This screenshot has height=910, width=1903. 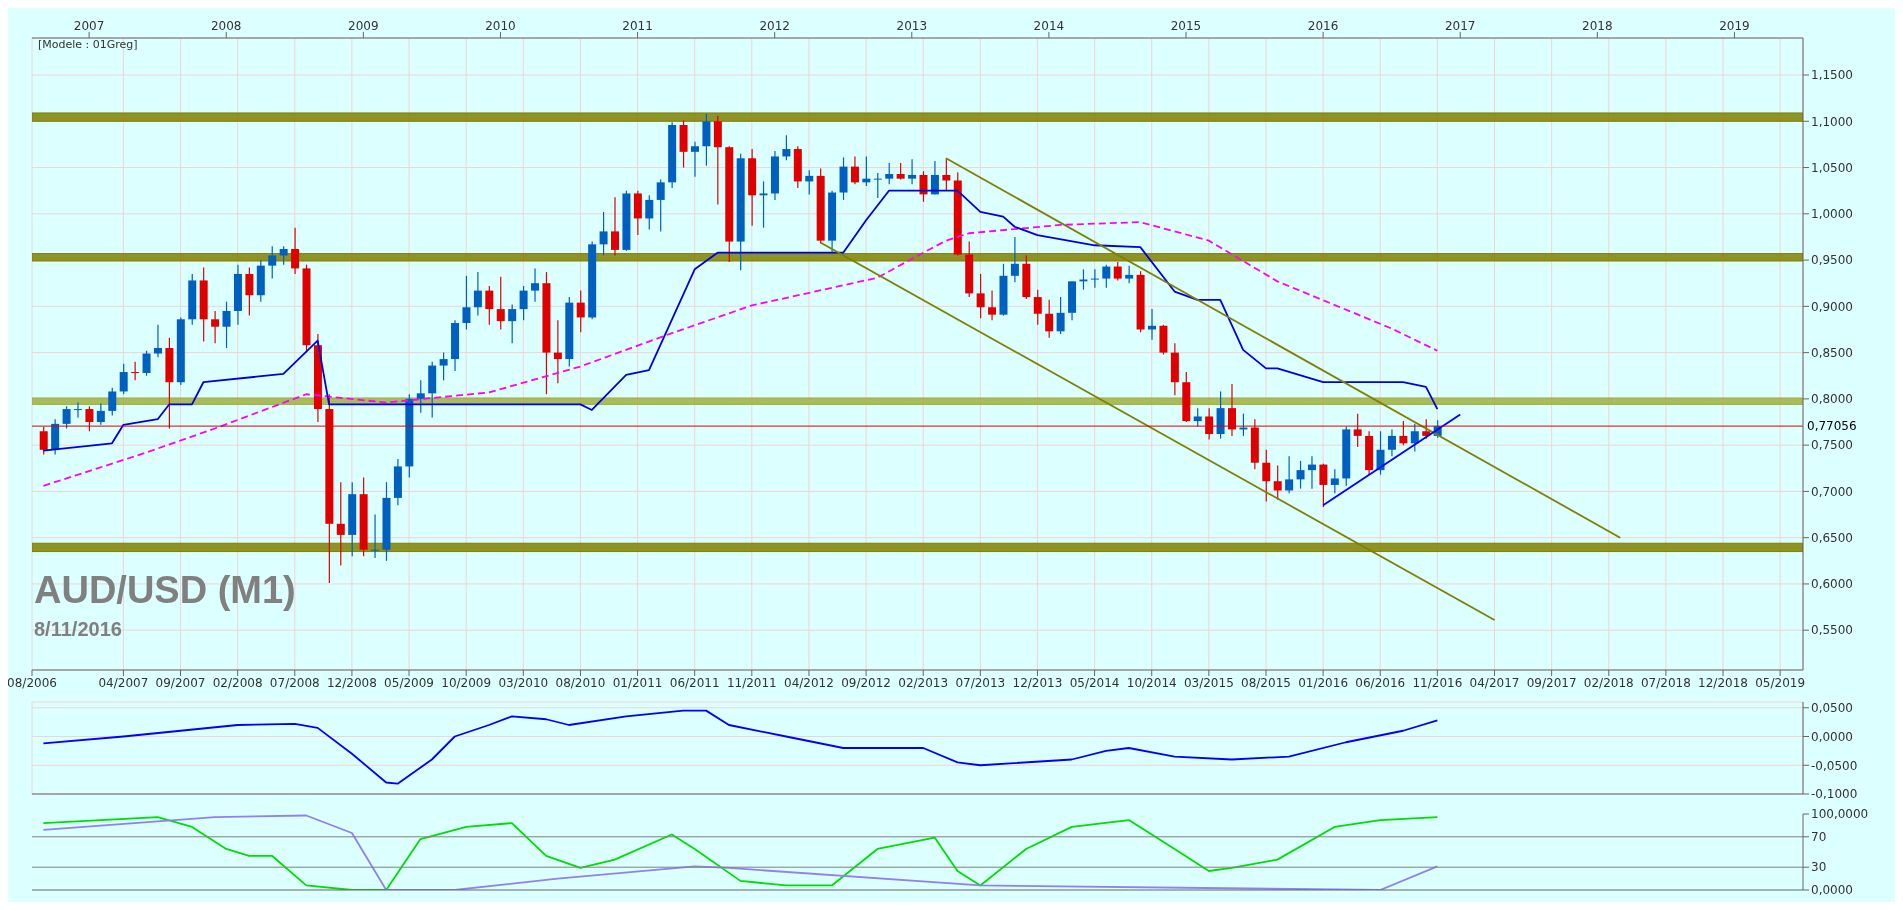 What do you see at coordinates (1832, 708) in the screenshot?
I see `y-tick-label: 0,0500` at bounding box center [1832, 708].